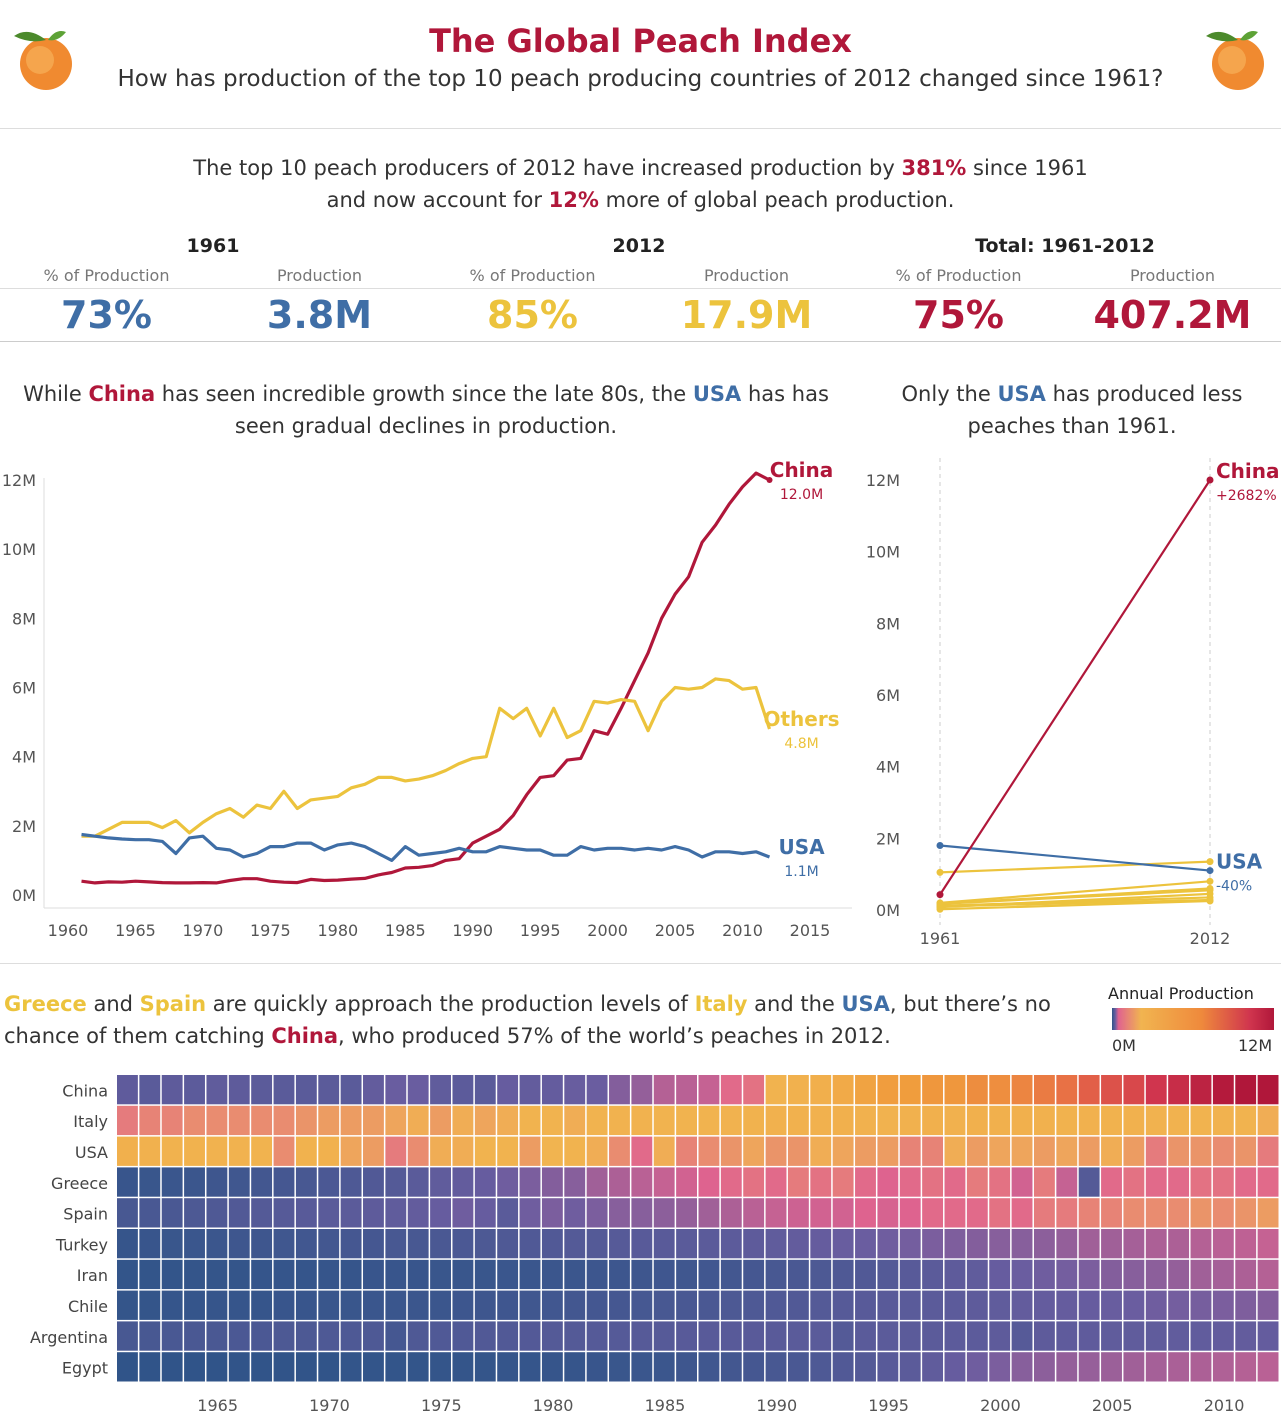 The width and height of the screenshot is (1281, 1426). Describe the element at coordinates (958, 315) in the screenshot. I see `kpi-value-total-pct: 75%` at that location.